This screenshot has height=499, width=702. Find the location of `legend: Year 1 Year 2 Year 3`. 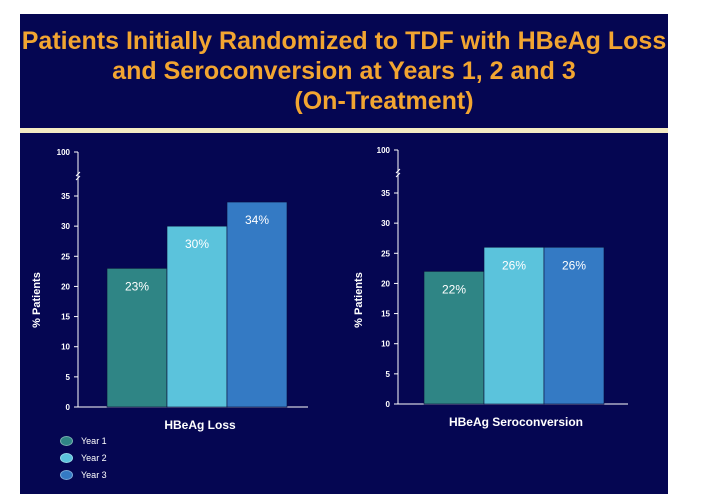

legend: Year 1 Year 2 Year 3 is located at coordinates (83, 457).